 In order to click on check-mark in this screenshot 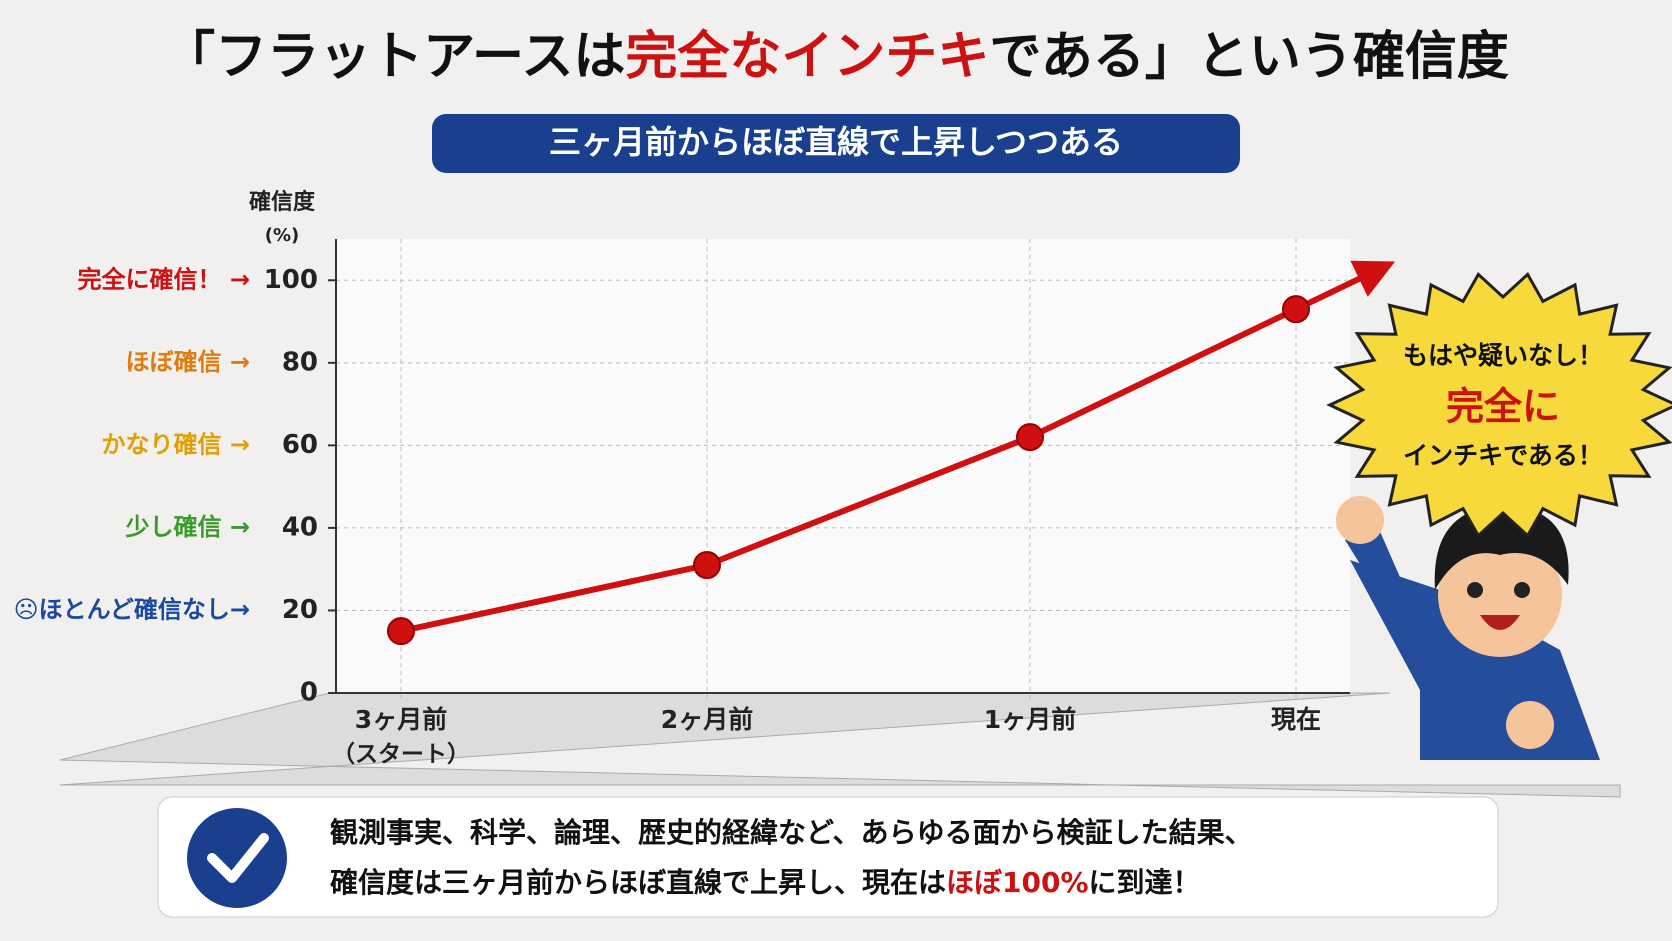, I will do `click(238, 858)`.